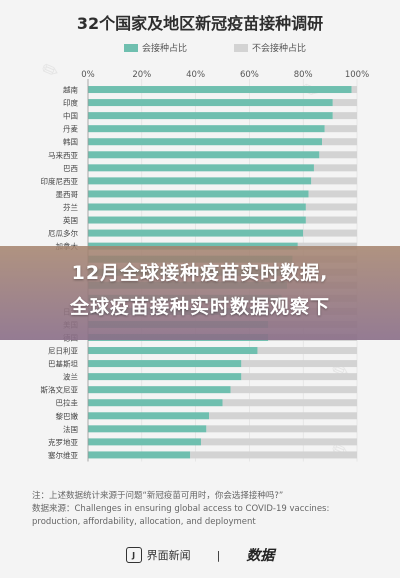 The height and width of the screenshot is (578, 400). Describe the element at coordinates (67, 403) in the screenshot. I see `y-category-label: 巴拉圭` at that location.